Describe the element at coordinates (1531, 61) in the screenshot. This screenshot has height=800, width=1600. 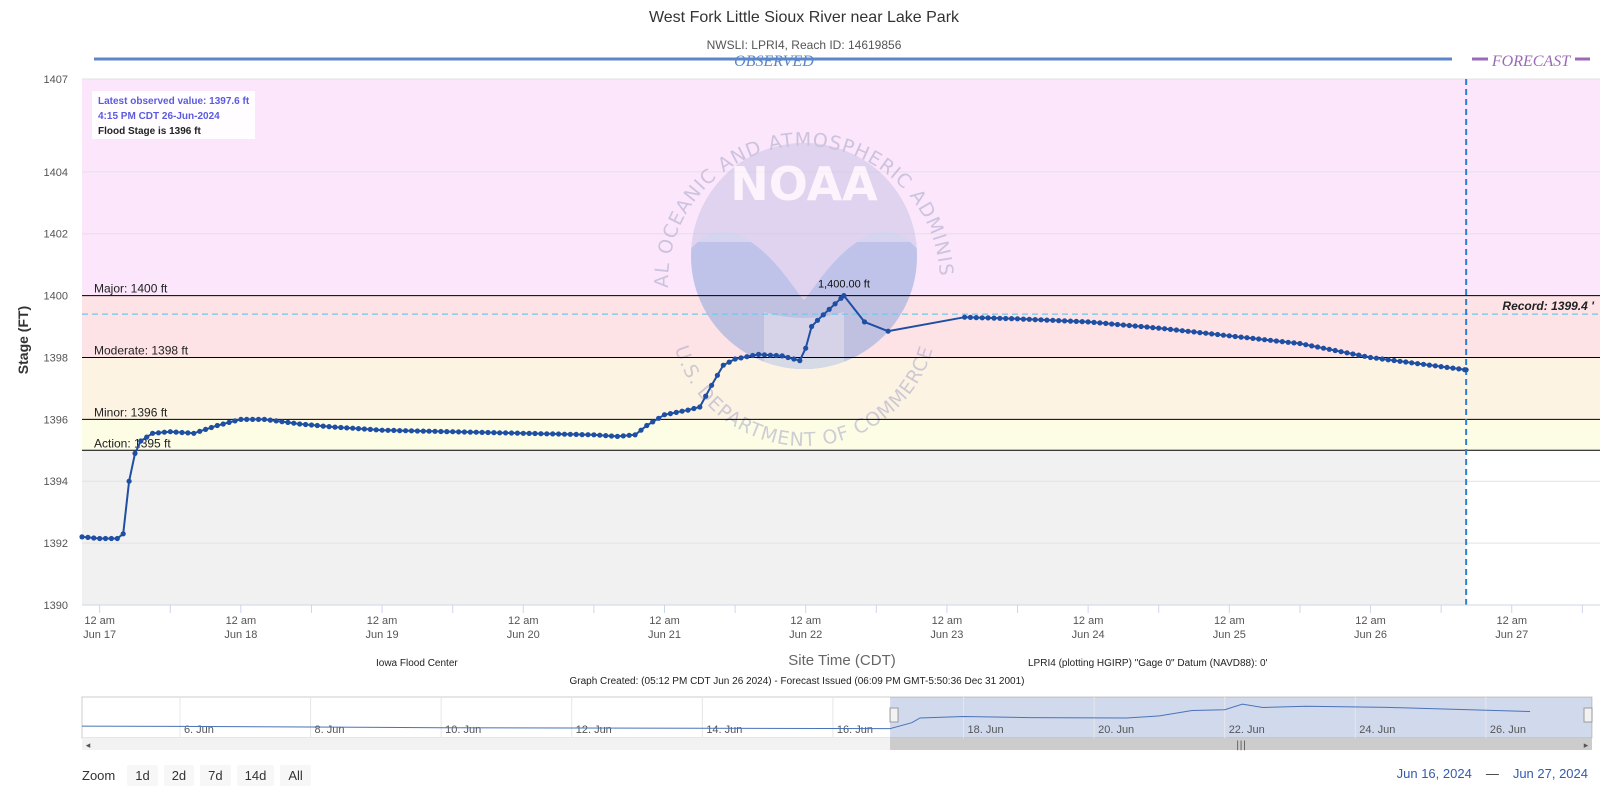
I see `forecast-label: FORECAST` at that location.